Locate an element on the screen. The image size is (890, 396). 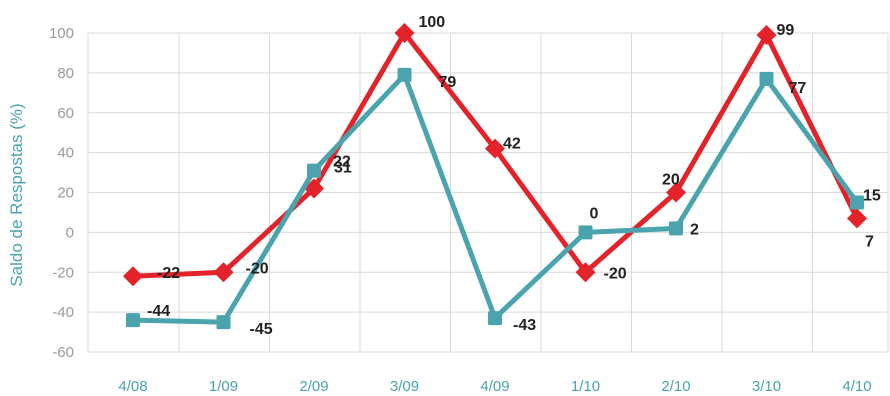
y-axis-label: Saldo de Respostas (%) is located at coordinates (16, 194).